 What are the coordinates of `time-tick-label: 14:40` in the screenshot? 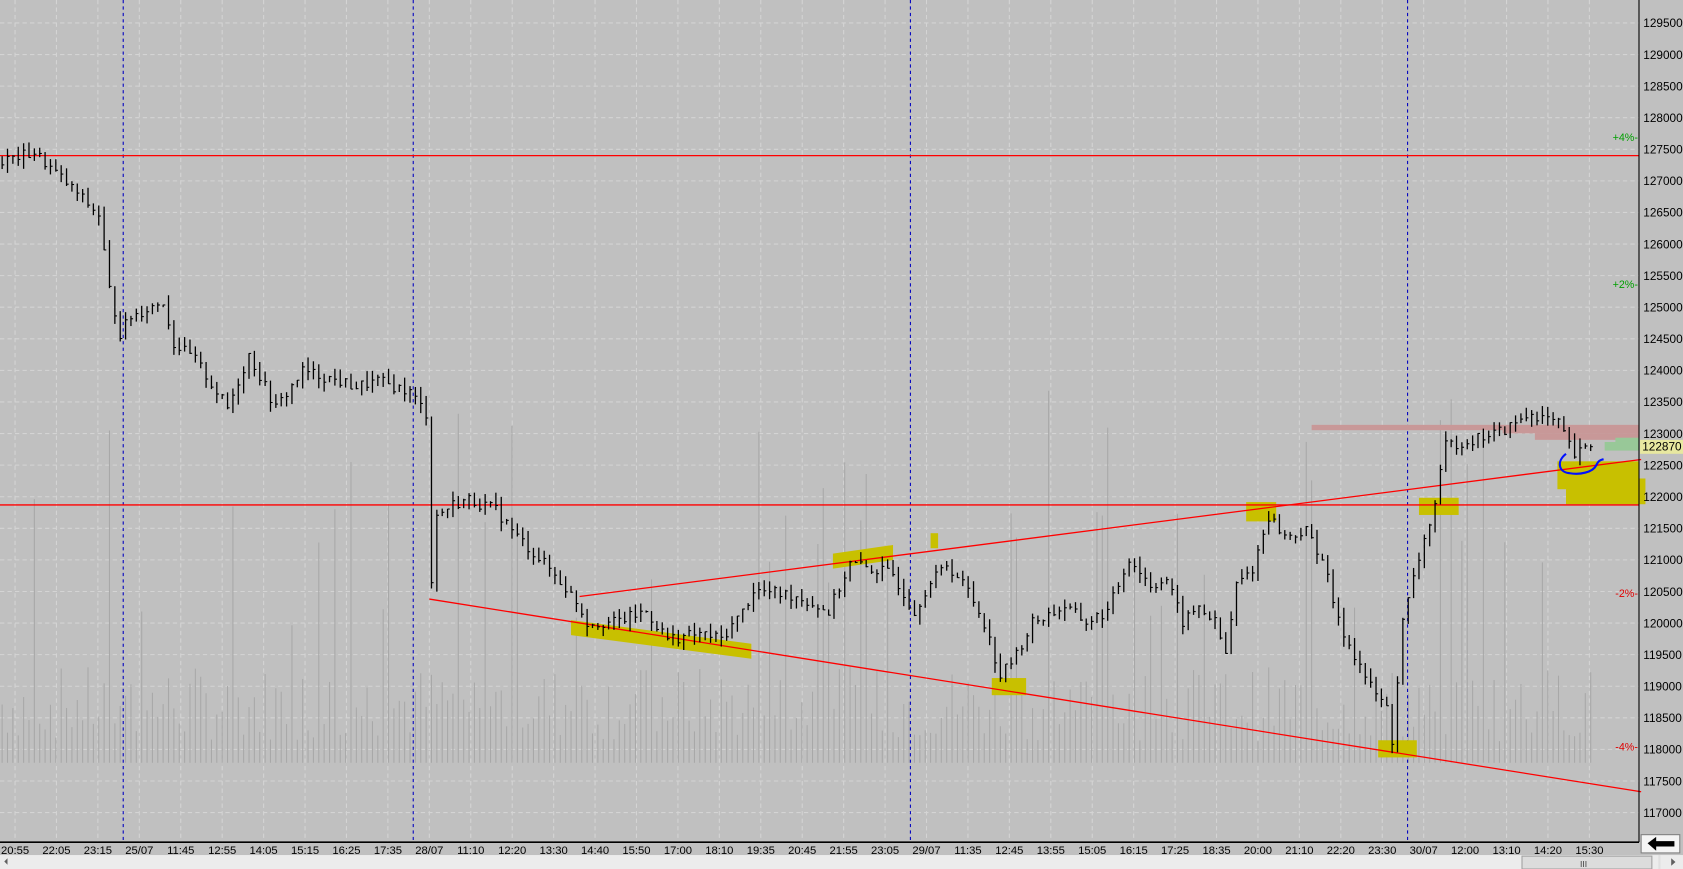 It's located at (595, 851).